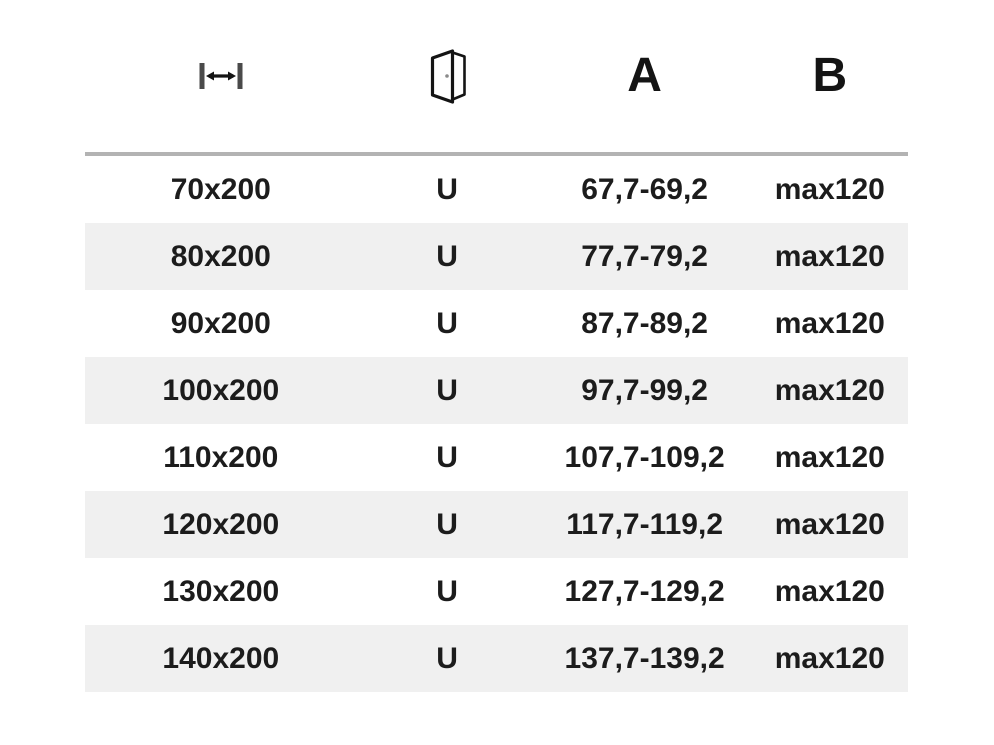 The height and width of the screenshot is (745, 994). Describe the element at coordinates (221, 658) in the screenshot. I see `size-cell: 140x200` at that location.